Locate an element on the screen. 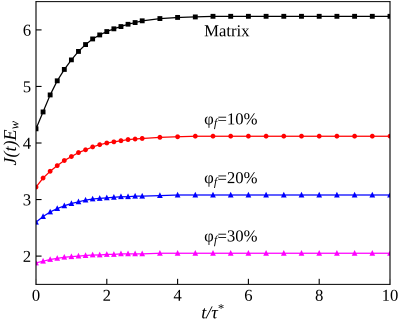 The image size is (400, 325). y-tick-label: 4 is located at coordinates (27, 143).